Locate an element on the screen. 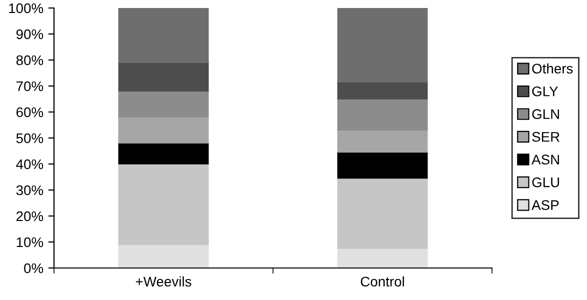 The height and width of the screenshot is (300, 587). legend-label: ASP is located at coordinates (545, 205).